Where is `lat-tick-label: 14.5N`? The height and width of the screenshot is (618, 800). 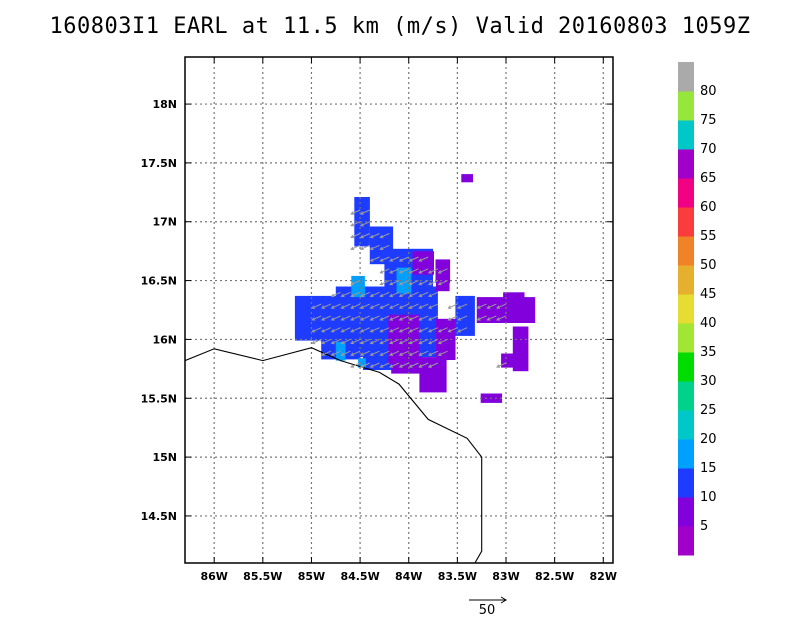 lat-tick-label: 14.5N is located at coordinates (159, 516).